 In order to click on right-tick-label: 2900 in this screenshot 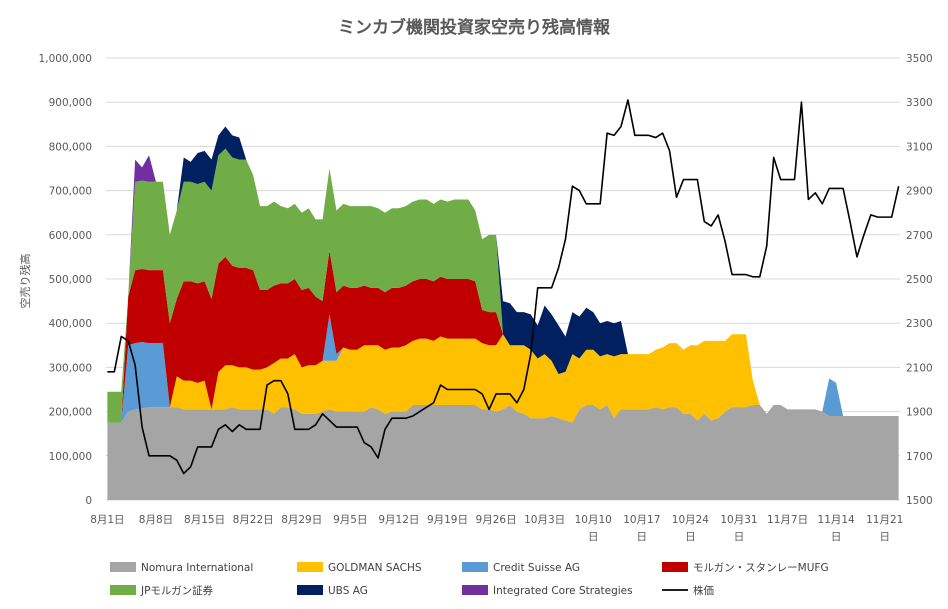, I will do `click(919, 192)`.